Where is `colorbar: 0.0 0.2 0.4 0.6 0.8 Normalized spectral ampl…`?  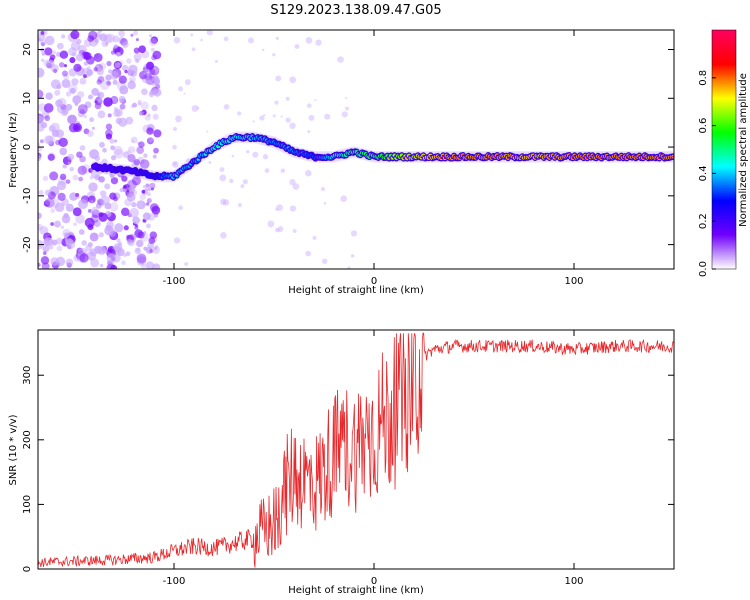 colorbar: 0.0 0.2 0.4 0.6 0.8 Normalized spectral ampl… is located at coordinates (723, 153).